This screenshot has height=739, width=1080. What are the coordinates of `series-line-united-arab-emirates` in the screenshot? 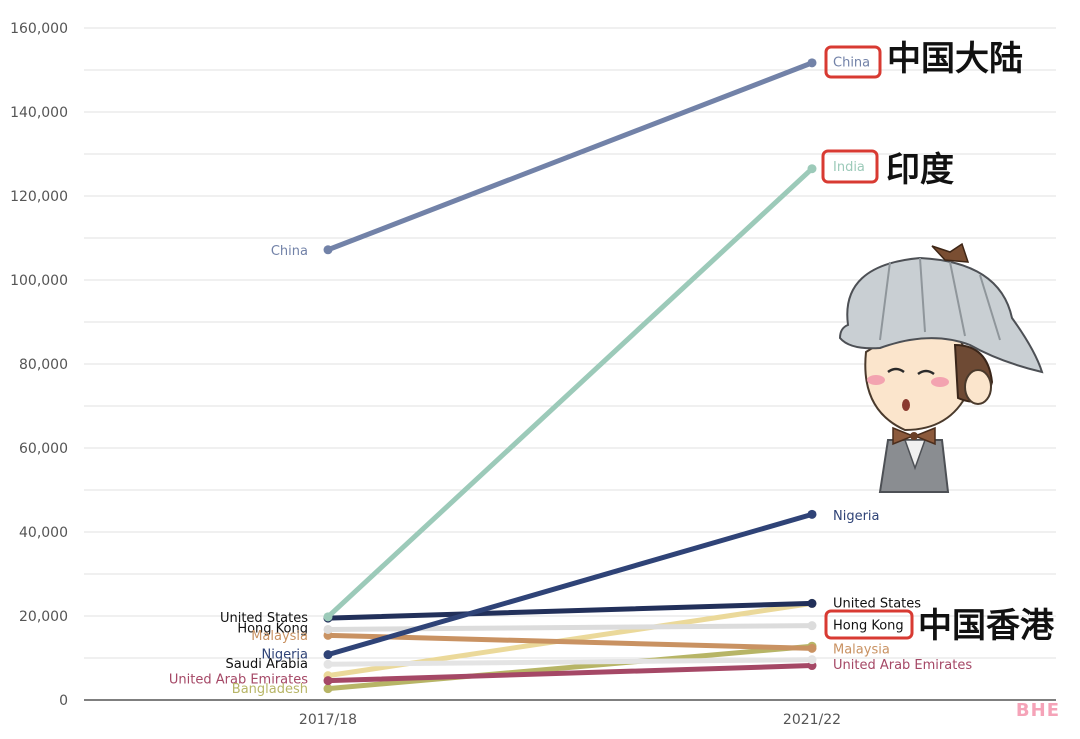 It's located at (570, 673).